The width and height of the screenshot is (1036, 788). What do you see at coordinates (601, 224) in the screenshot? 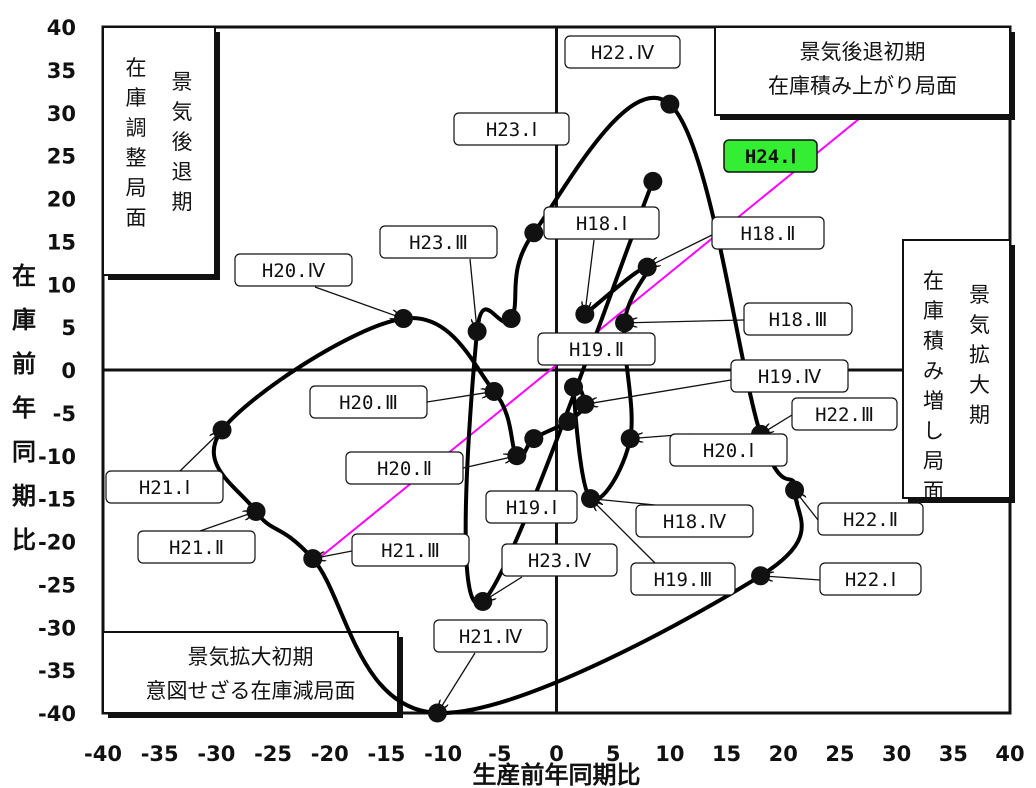
I see `callout-text: H18.Ⅰ` at bounding box center [601, 224].